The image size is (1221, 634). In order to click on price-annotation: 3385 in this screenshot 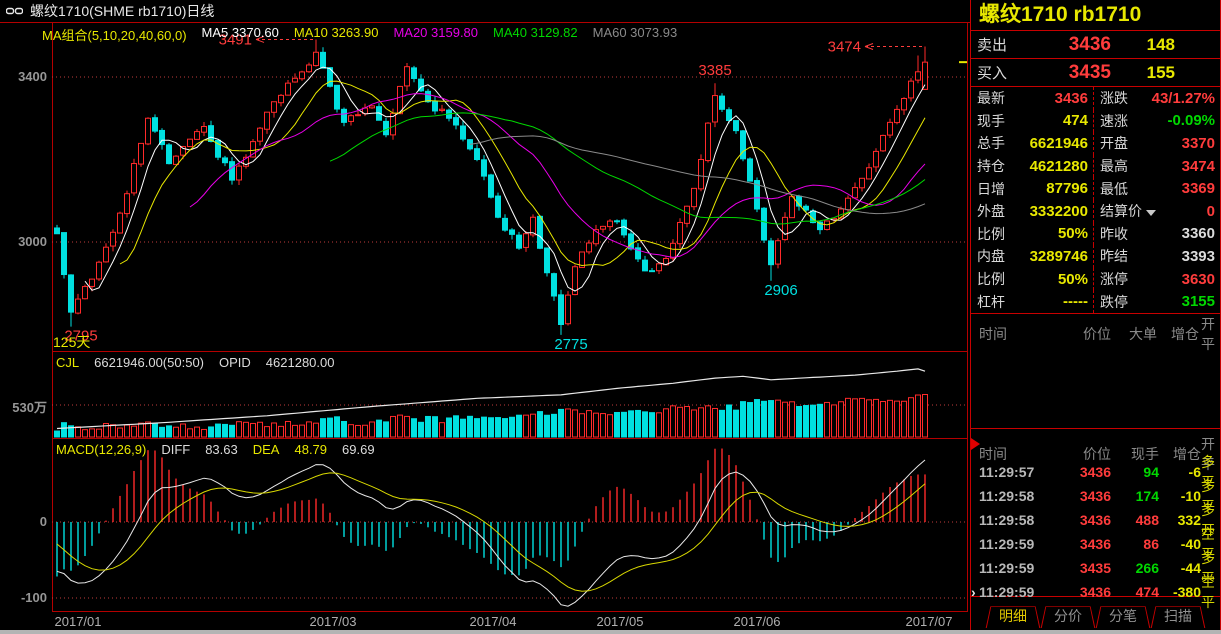, I will do `click(714, 70)`.